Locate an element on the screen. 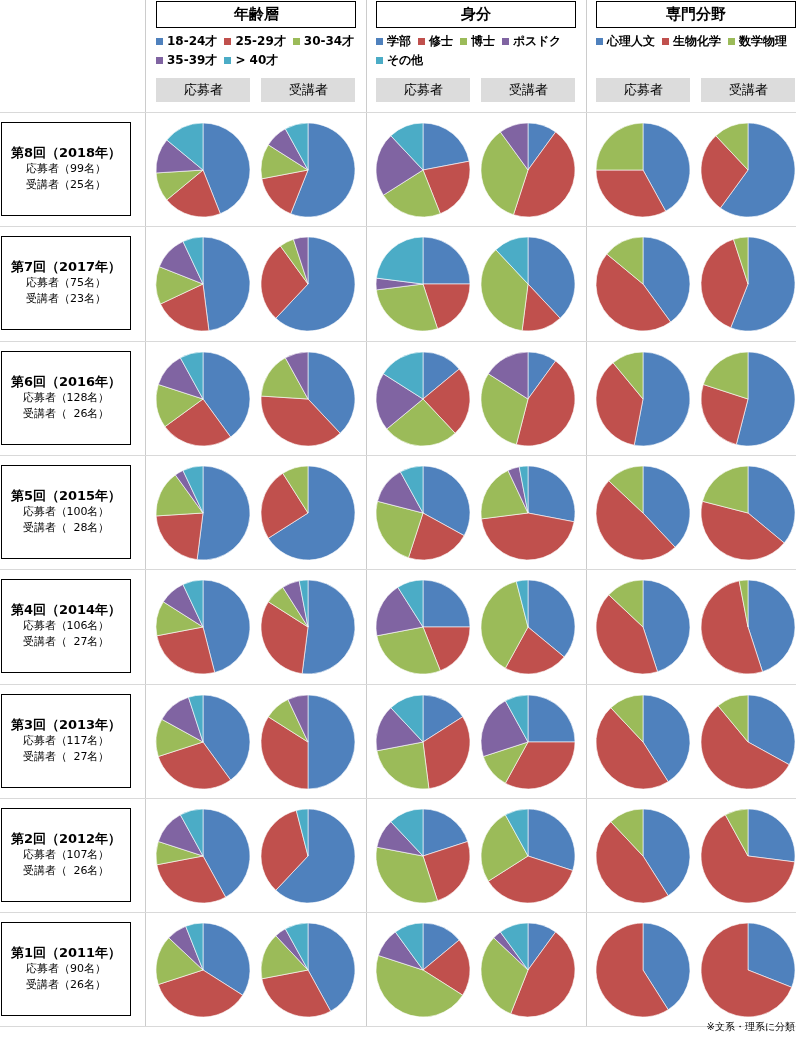 This screenshot has height=1047, width=796. text: 受講者（ 28名） is located at coordinates (66, 527).